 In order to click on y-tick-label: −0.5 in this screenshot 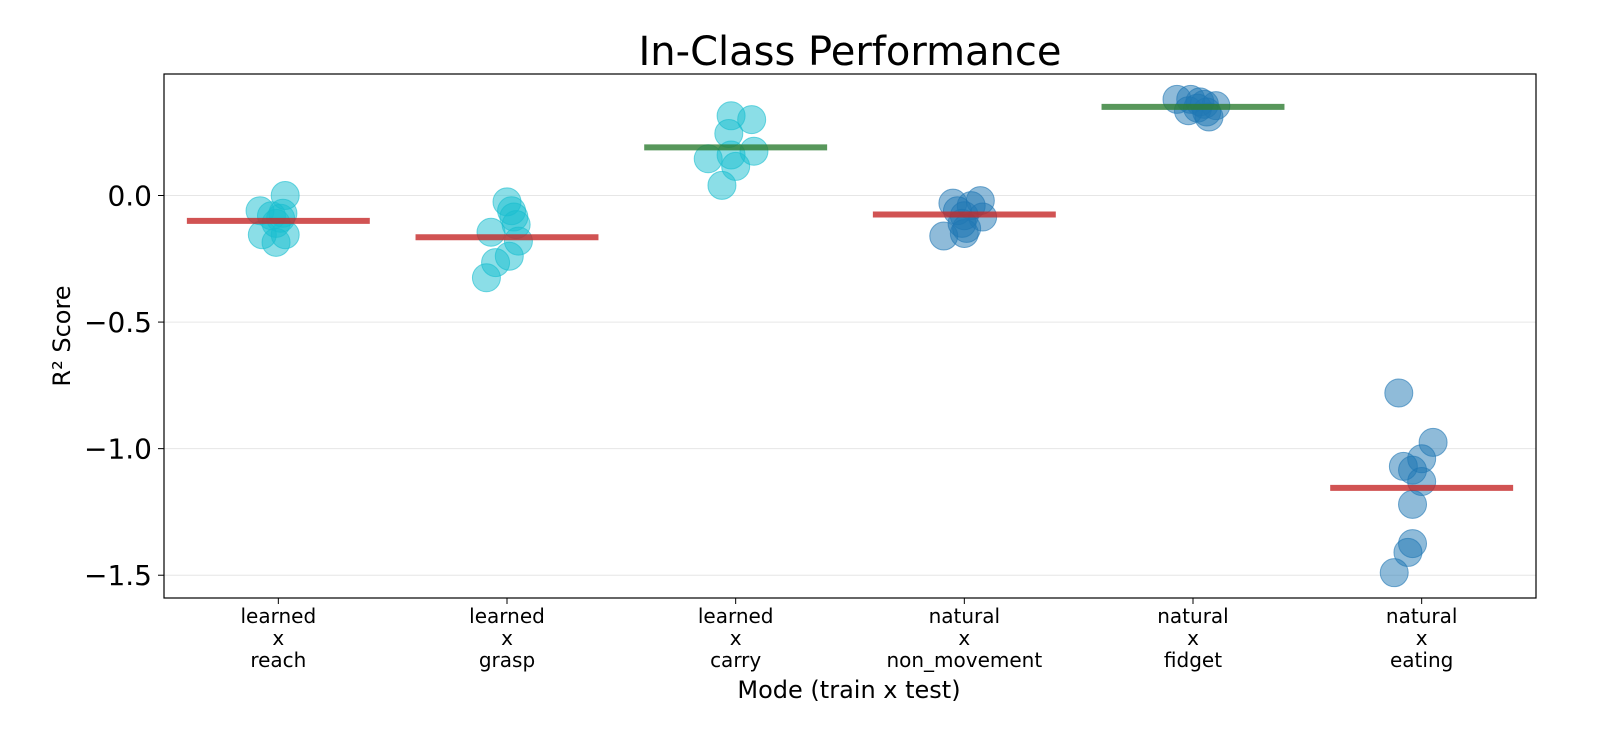, I will do `click(118, 322)`.